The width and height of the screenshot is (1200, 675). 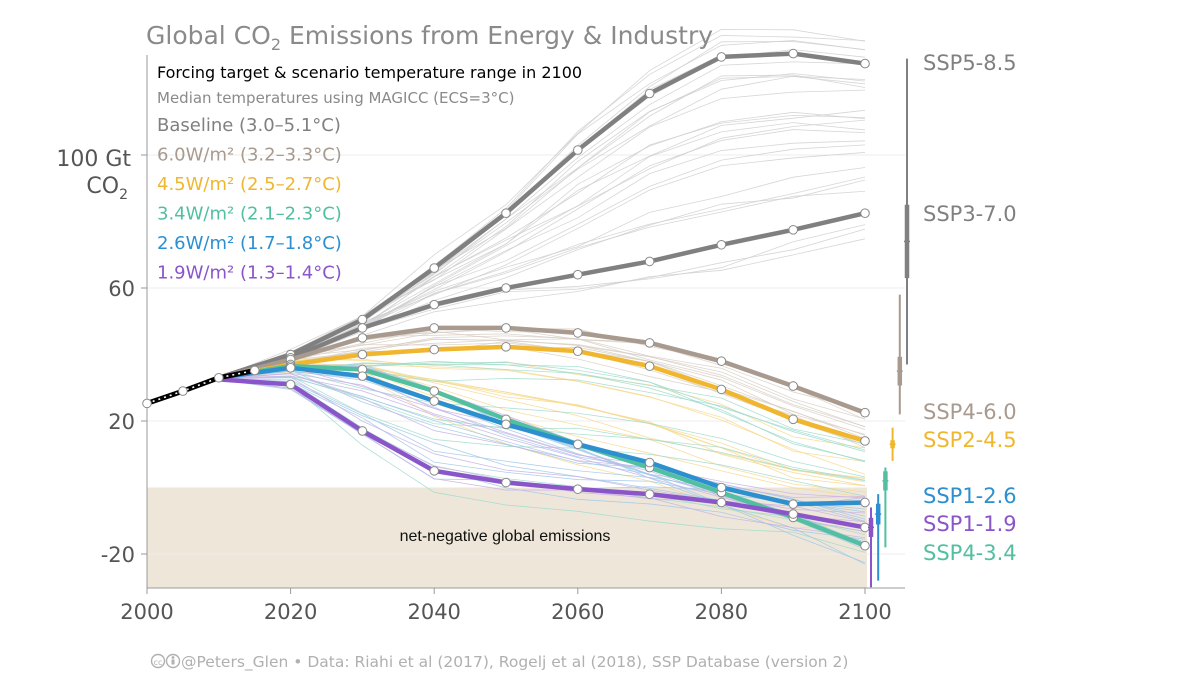 I want to click on legend-item: 2.6W/m² (1.7–1.8°C), so click(x=249, y=243).